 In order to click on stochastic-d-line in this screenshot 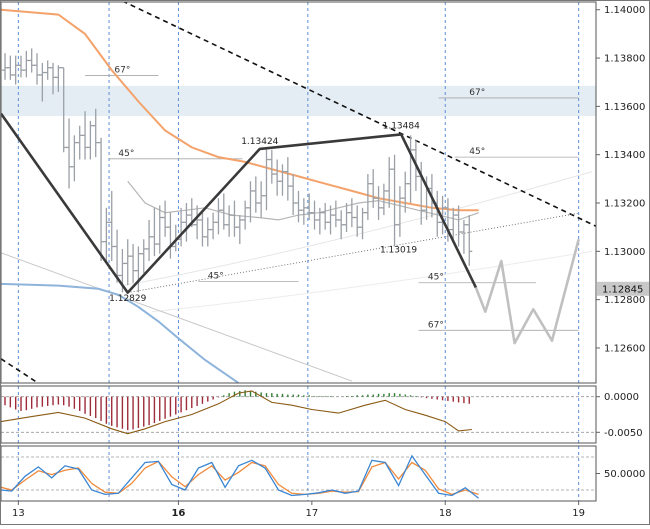, I will do `click(240, 478)`.